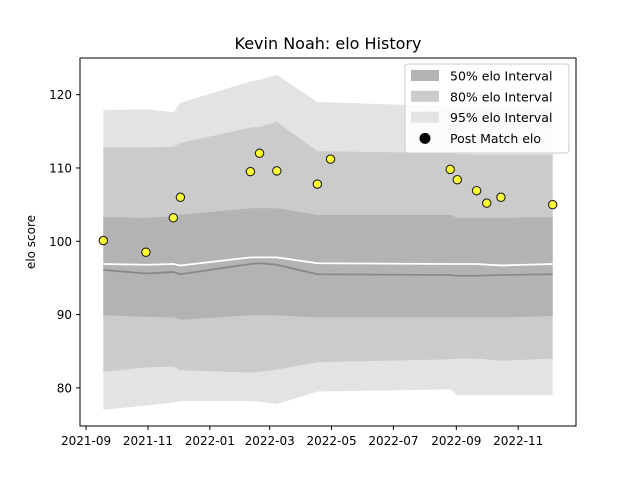  I want to click on median-line, so click(328, 269).